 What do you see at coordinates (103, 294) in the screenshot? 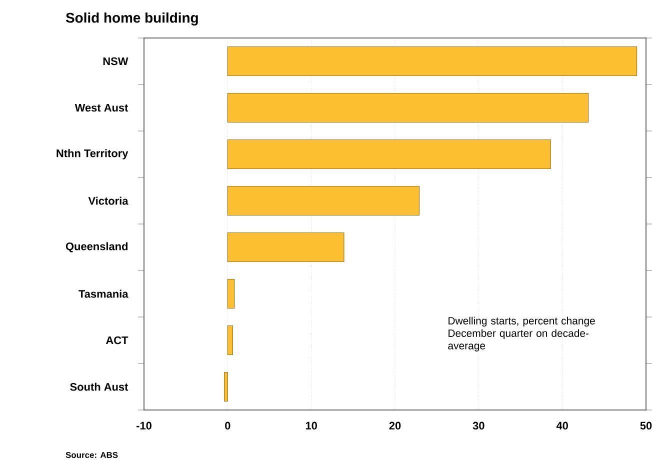
I see `y-tick-label: Tasmania` at bounding box center [103, 294].